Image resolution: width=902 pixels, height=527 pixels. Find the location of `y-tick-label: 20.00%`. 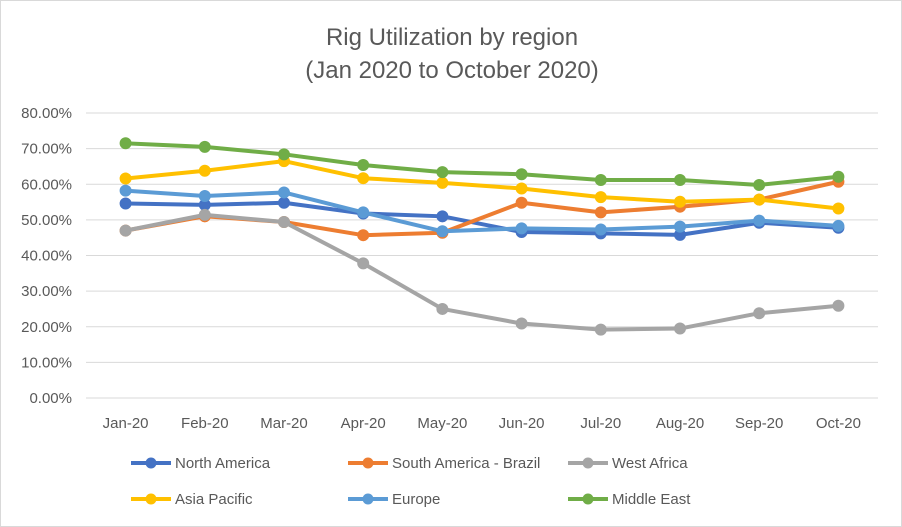

y-tick-label: 20.00% is located at coordinates (46, 327).